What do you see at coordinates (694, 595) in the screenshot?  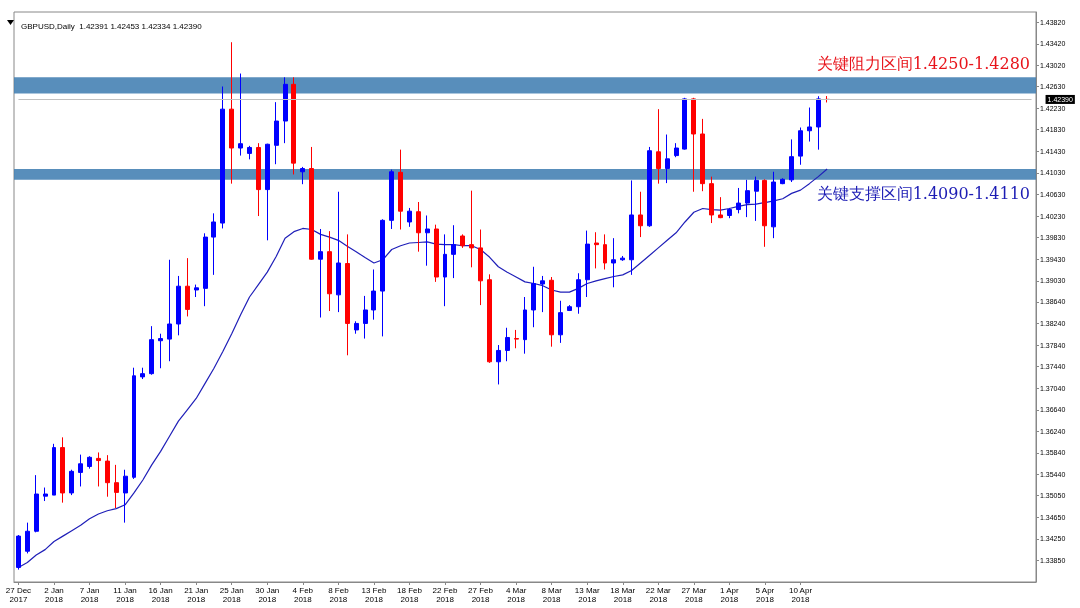 I see `x-tick-label: 27 Mar 2018` at bounding box center [694, 595].